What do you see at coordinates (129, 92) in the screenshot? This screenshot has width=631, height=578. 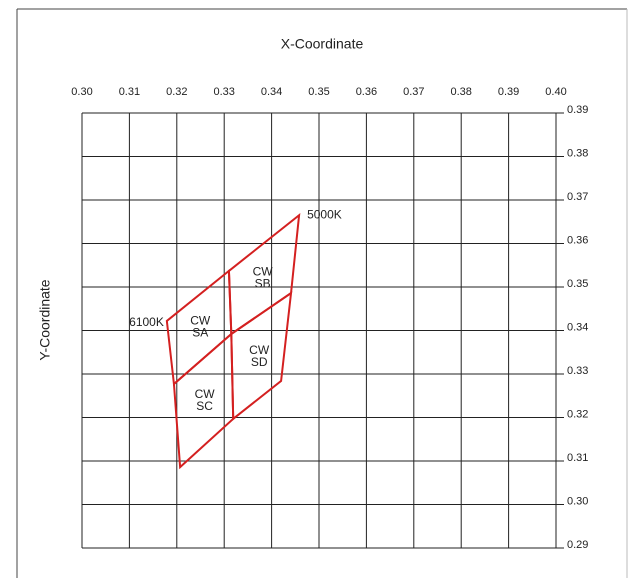 I see `x-tick-label: 0.31` at bounding box center [129, 92].